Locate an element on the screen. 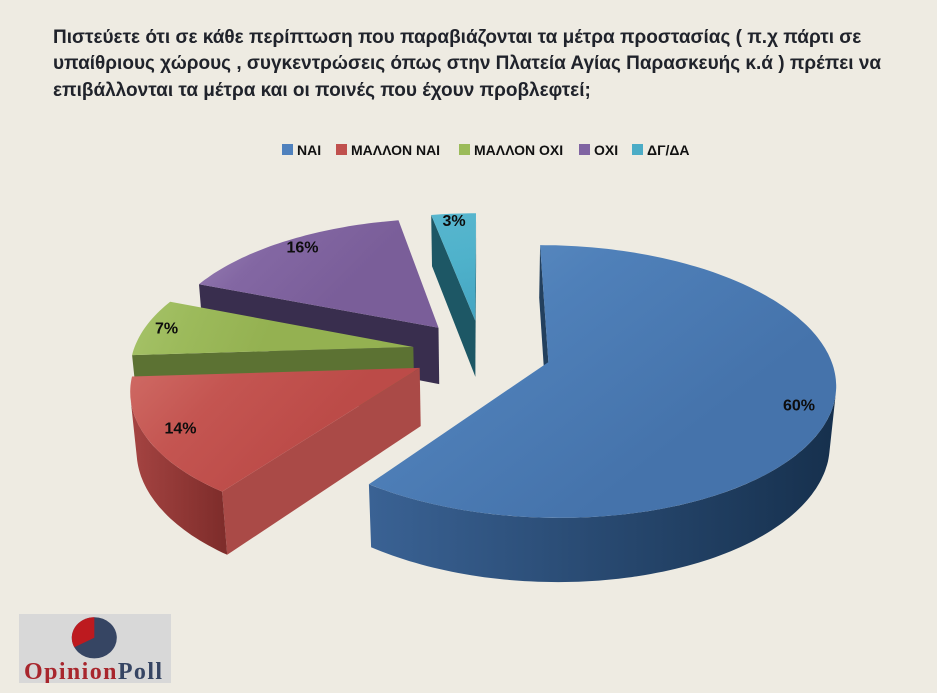 Image resolution: width=937 pixels, height=693 pixels. svg-text: 16% is located at coordinates (302, 248).